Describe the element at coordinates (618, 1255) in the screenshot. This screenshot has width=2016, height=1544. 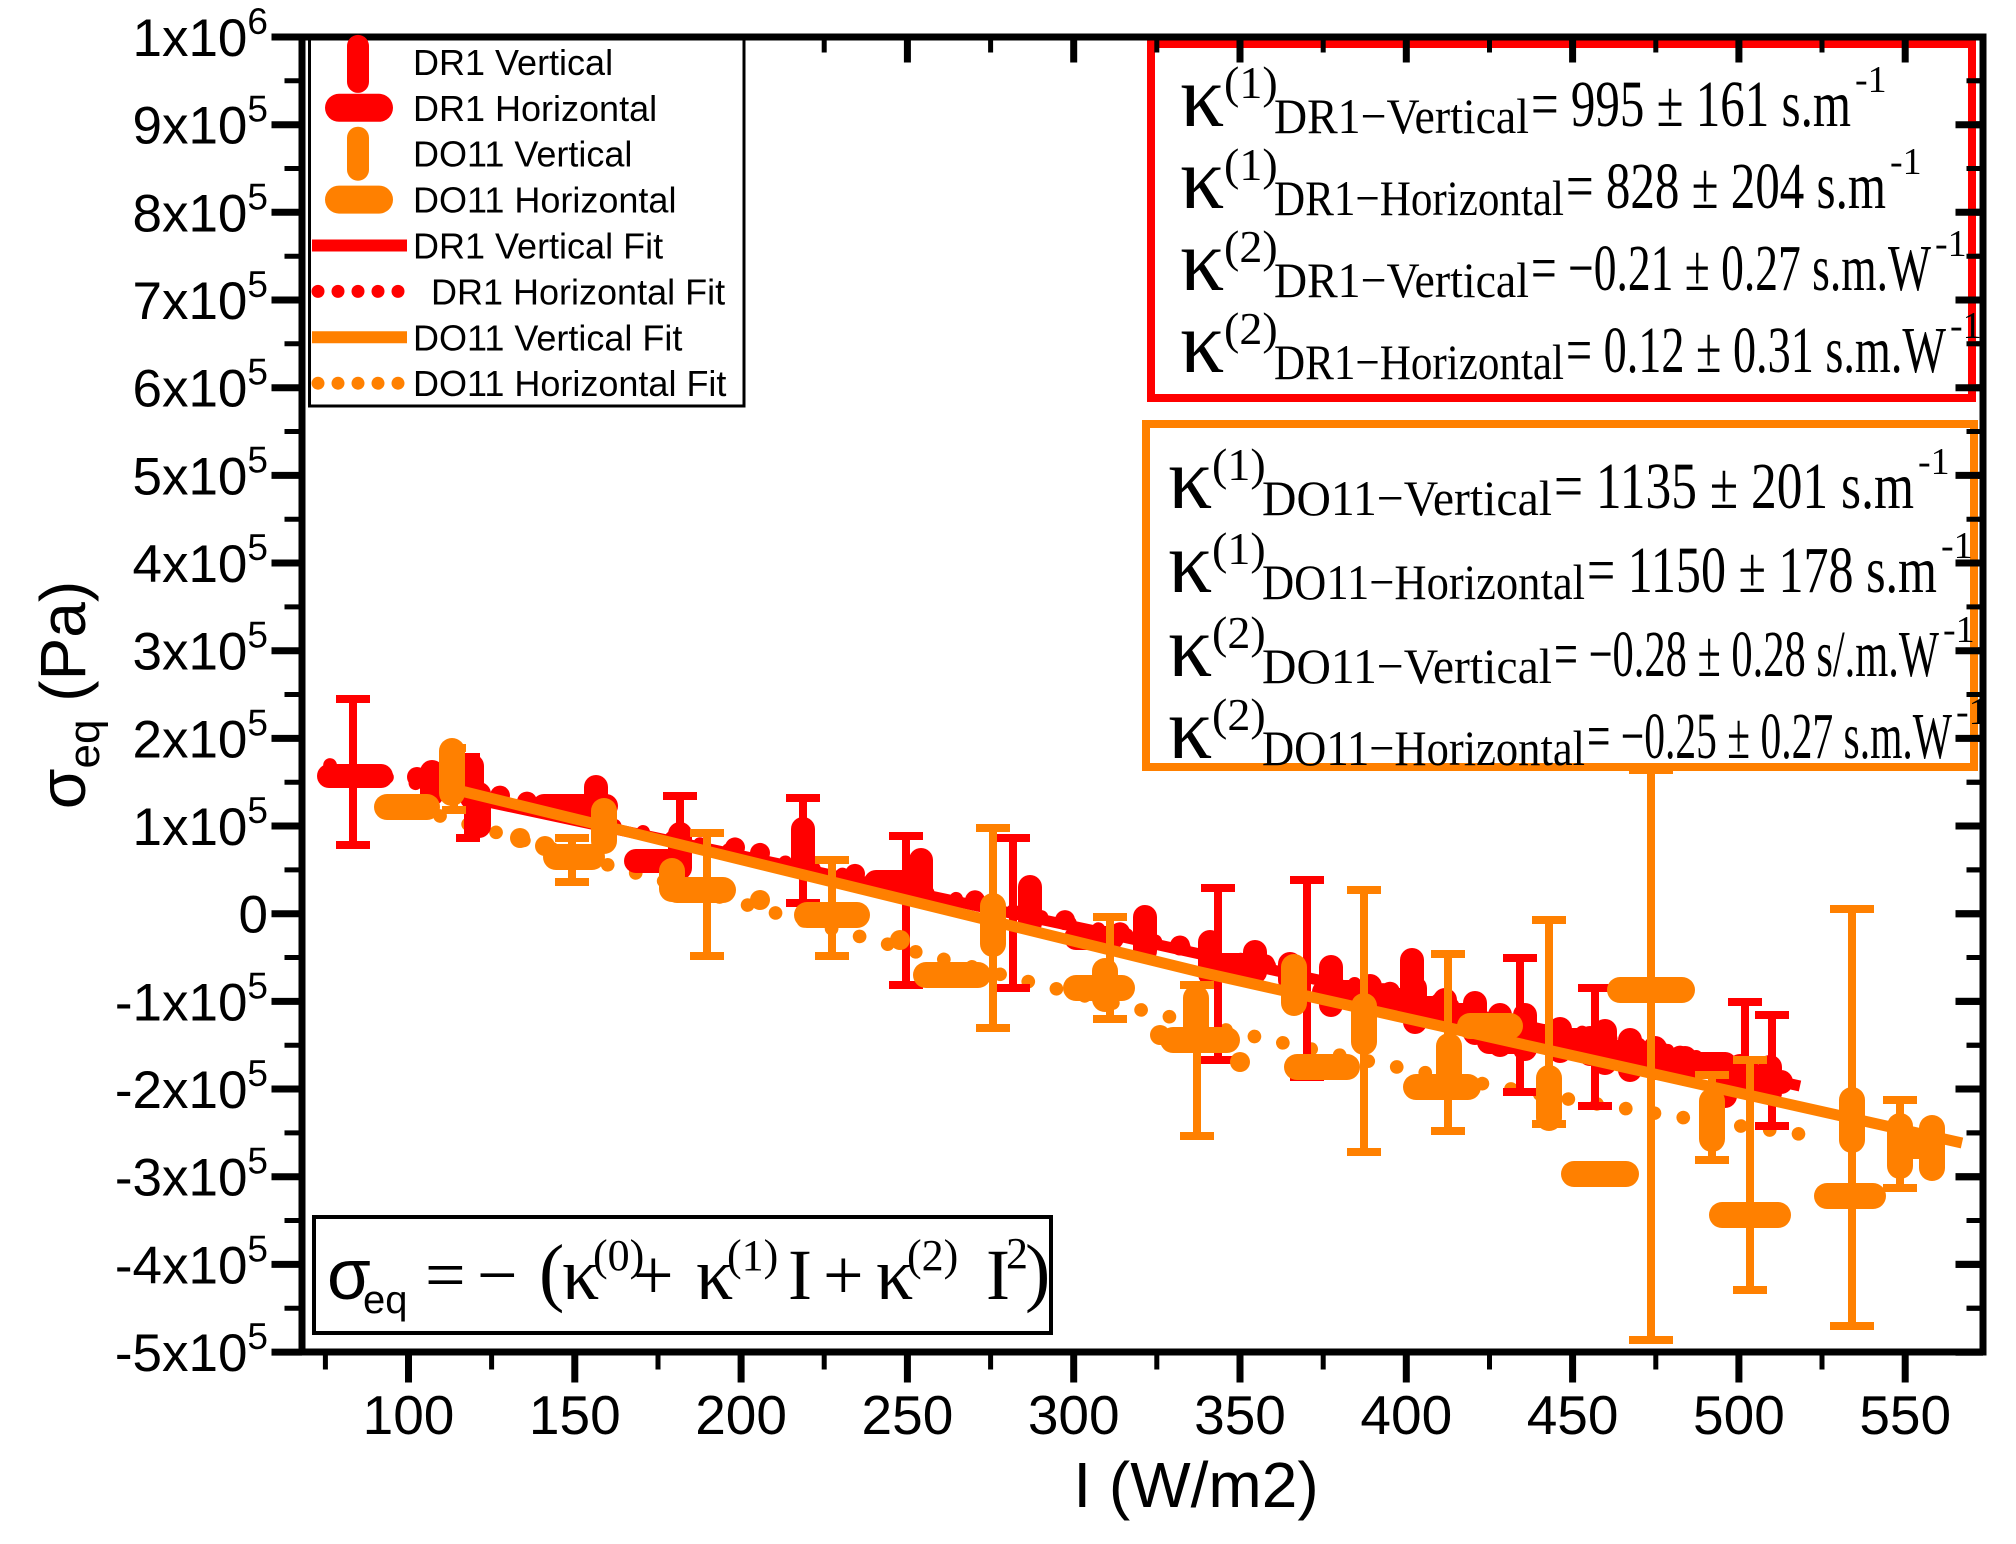
I see `svg-text: (0)` at that location.